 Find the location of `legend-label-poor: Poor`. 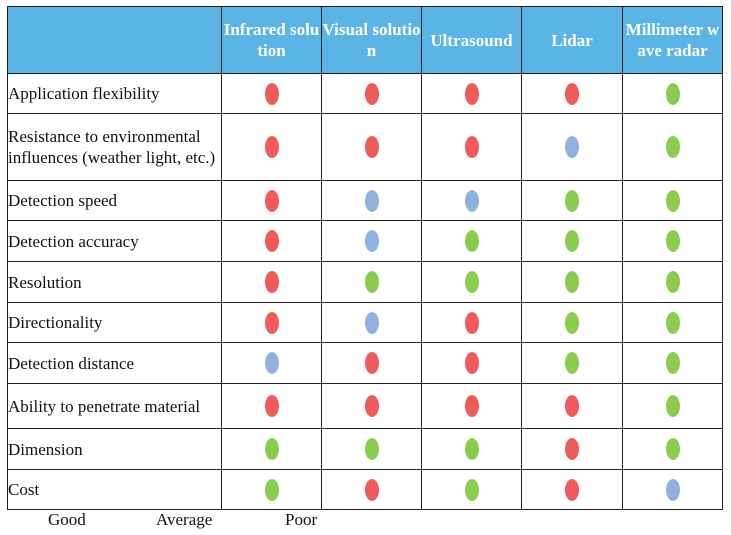

legend-label-poor: Poor is located at coordinates (301, 519).